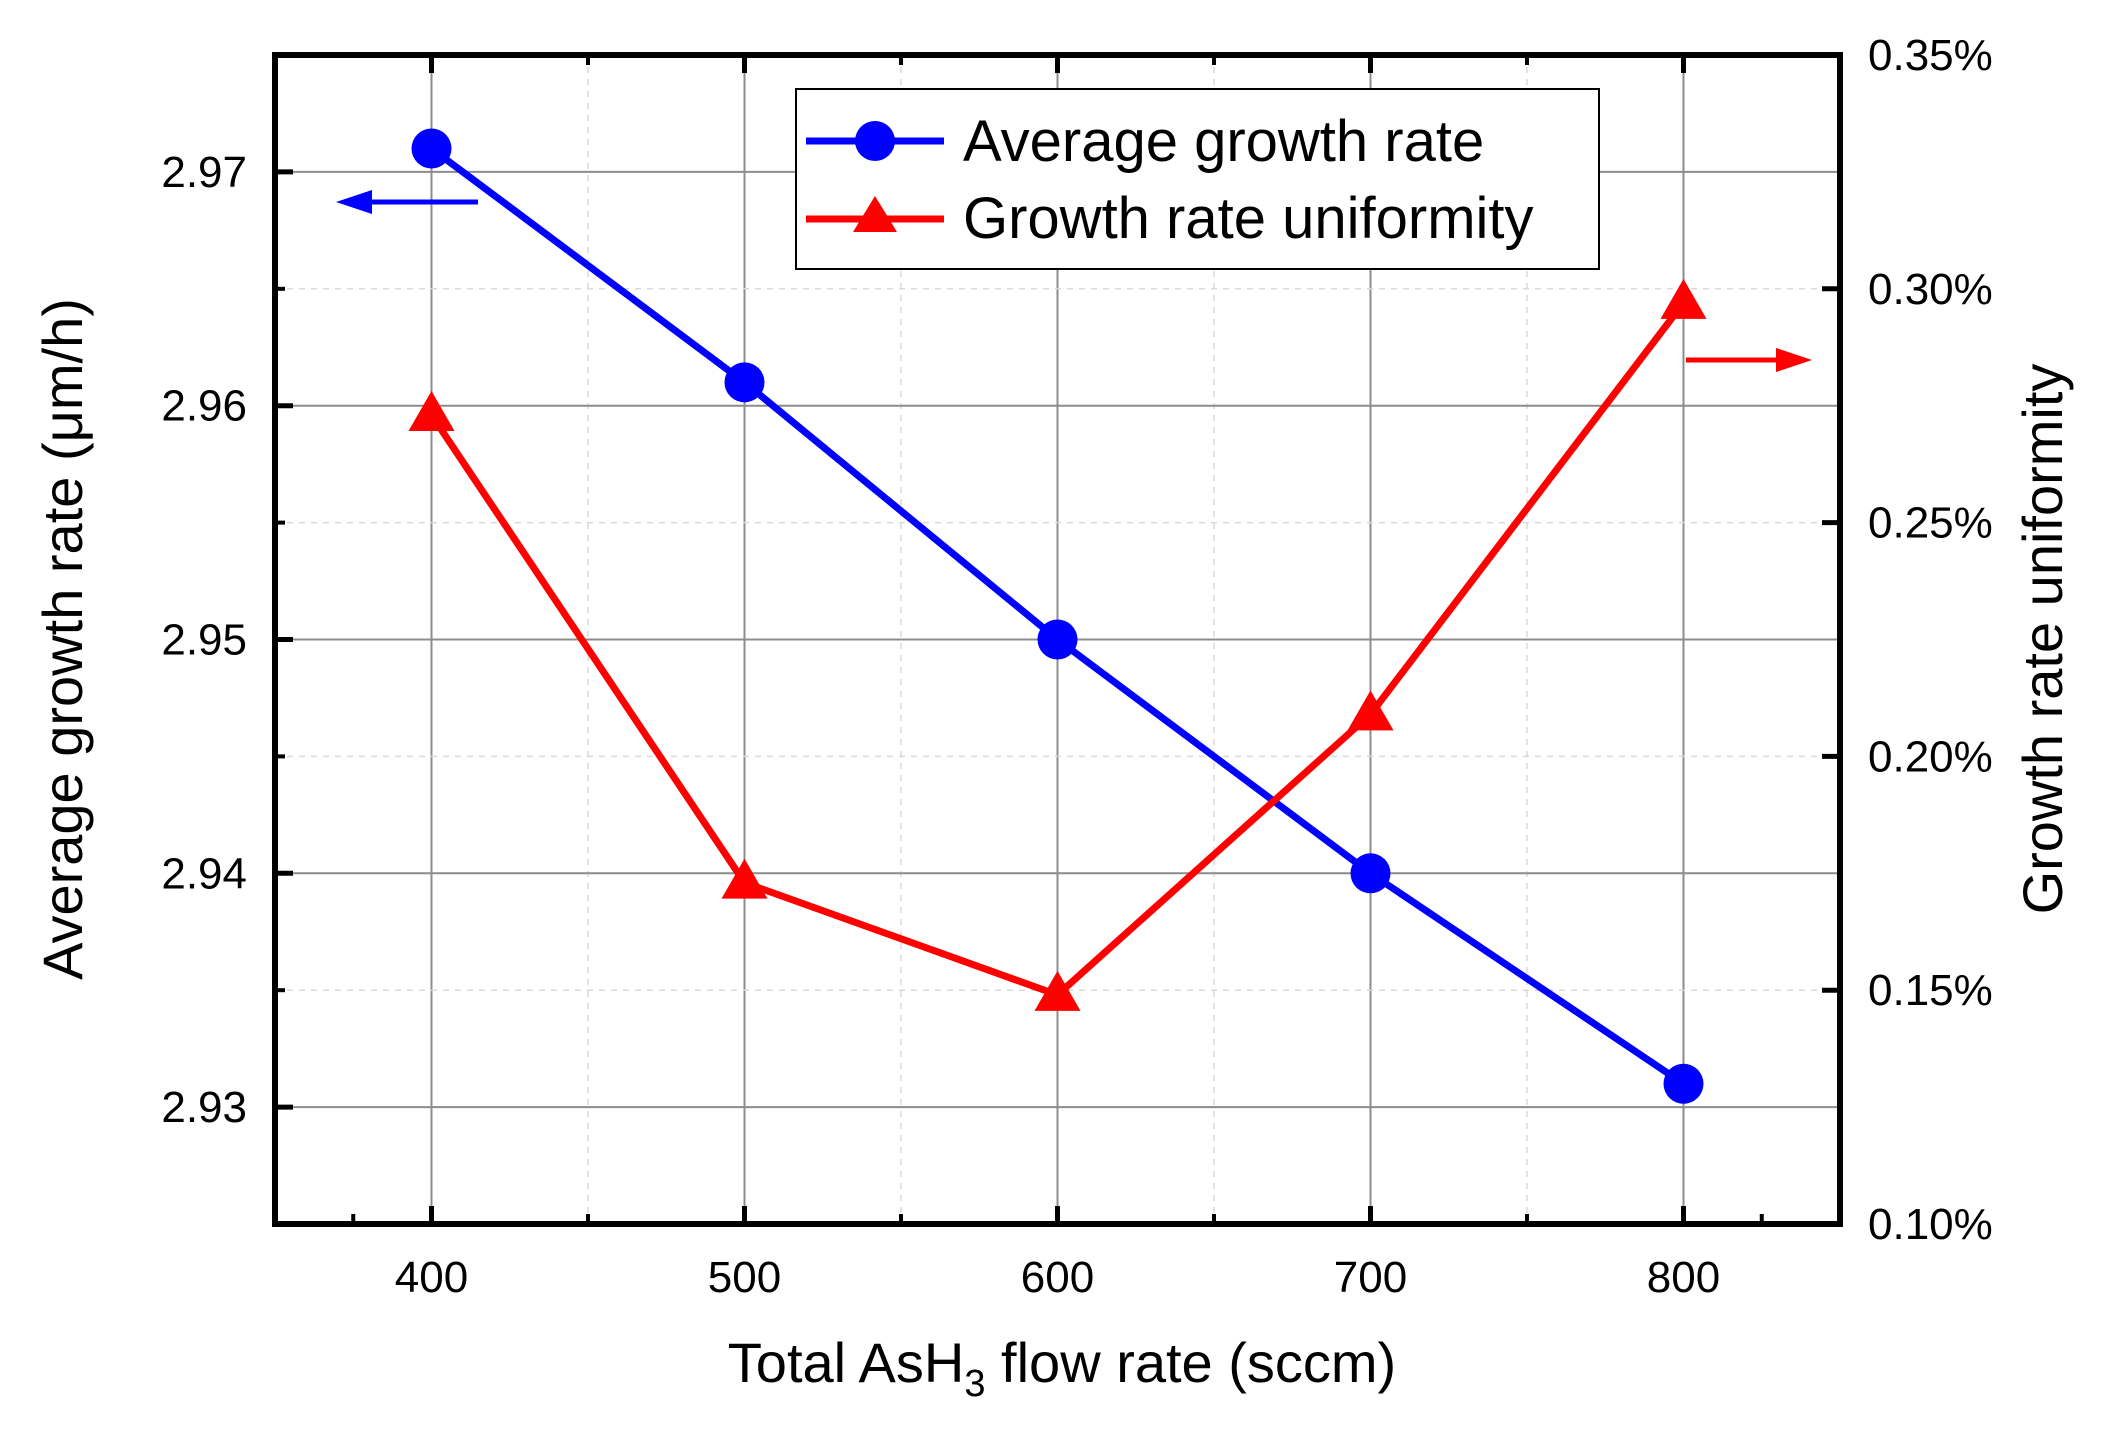  I want to click on y-left-tick-label: 2.96, so click(204, 406).